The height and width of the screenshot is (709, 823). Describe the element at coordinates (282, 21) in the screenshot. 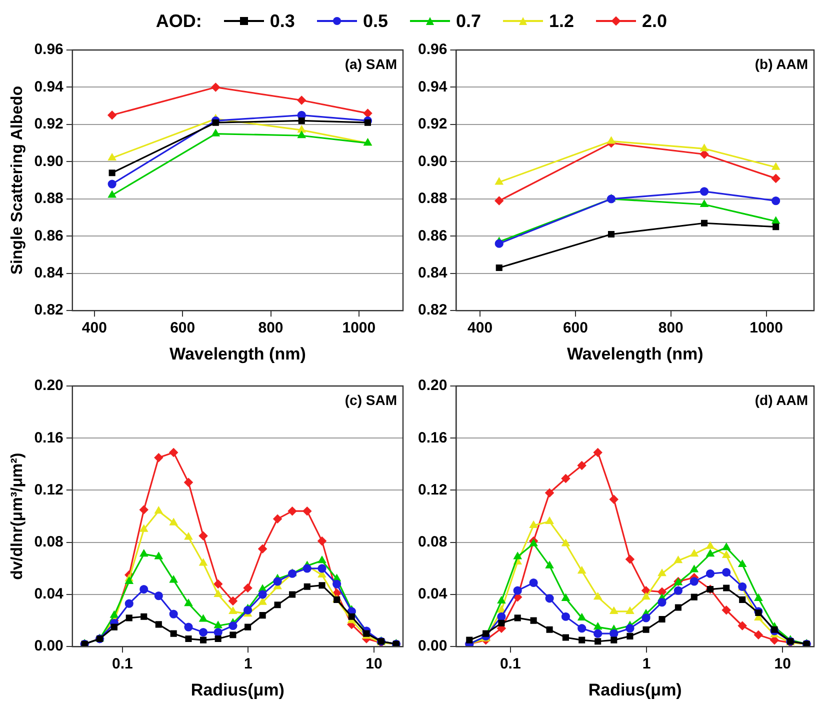

I see `legend-label: 0.3` at that location.